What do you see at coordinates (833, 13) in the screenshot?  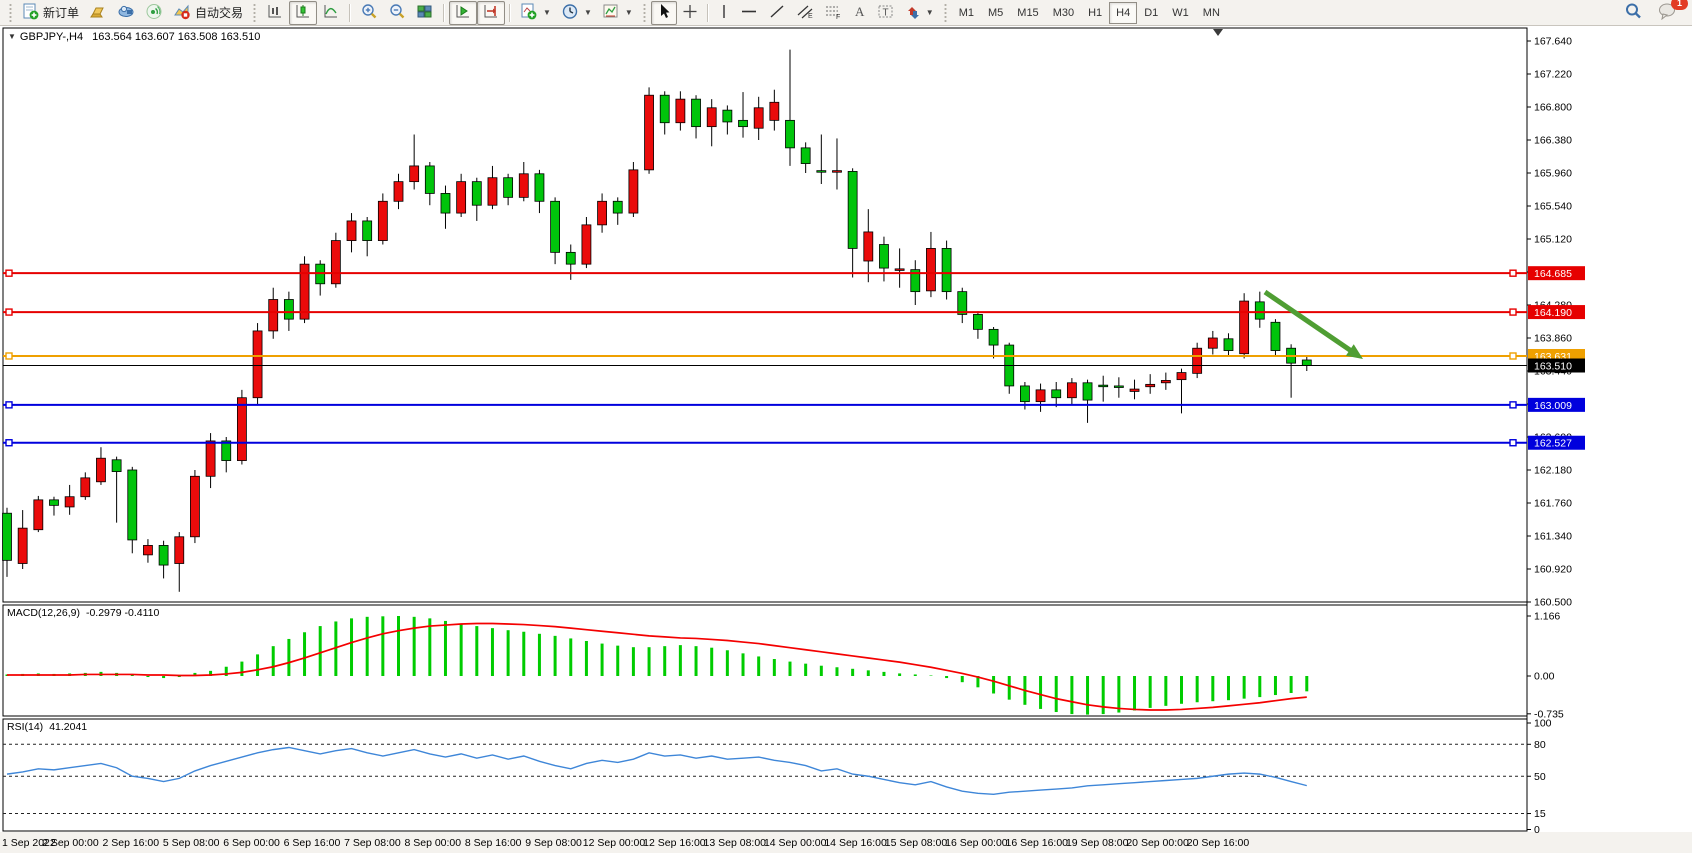 I see `fibonacci-tool-button: F` at bounding box center [833, 13].